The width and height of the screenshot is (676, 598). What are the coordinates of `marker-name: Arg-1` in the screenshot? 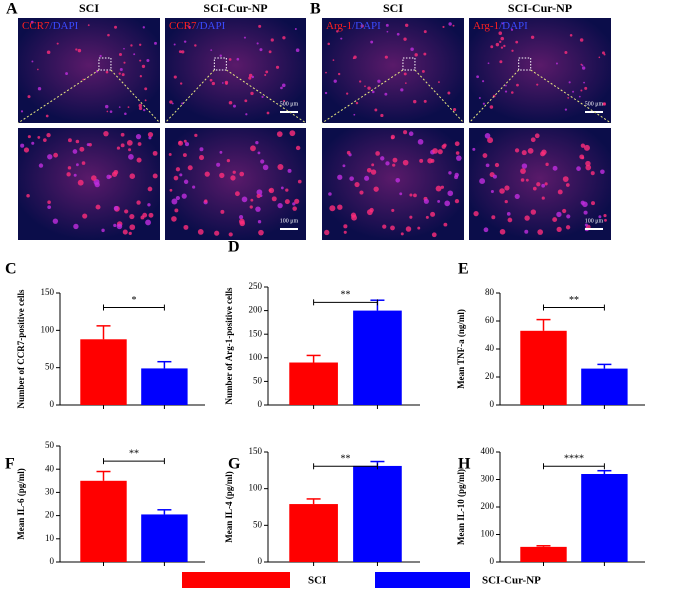 It's located at (486, 26).